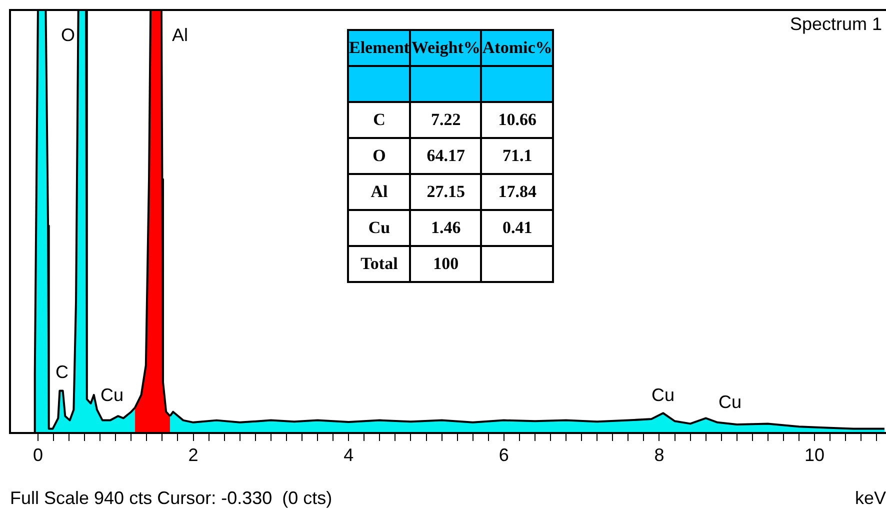  Describe the element at coordinates (517, 156) in the screenshot. I see `data-label: 71.1` at that location.